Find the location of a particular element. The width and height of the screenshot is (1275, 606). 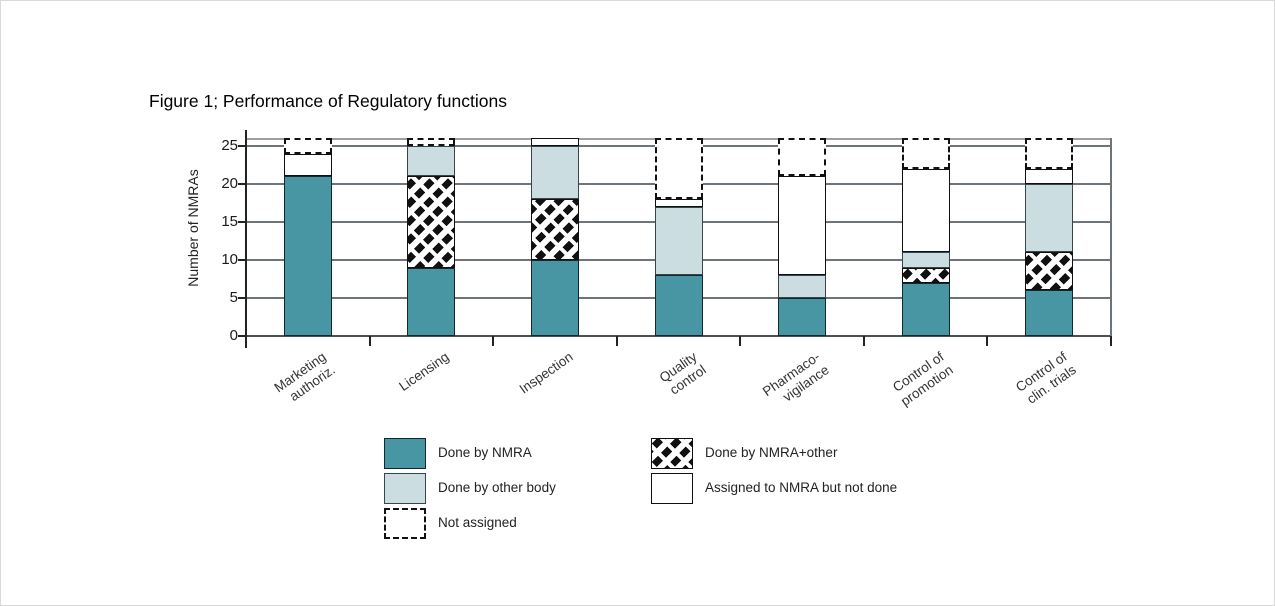

legend-item-assigned_not_done: Assigned to NMRA but not done is located at coordinates (811, 488).